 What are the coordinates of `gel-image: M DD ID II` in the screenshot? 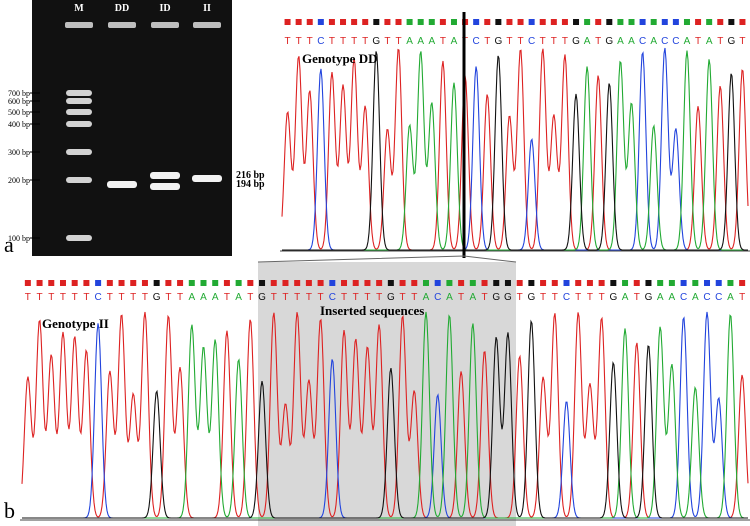 It's located at (132, 128).